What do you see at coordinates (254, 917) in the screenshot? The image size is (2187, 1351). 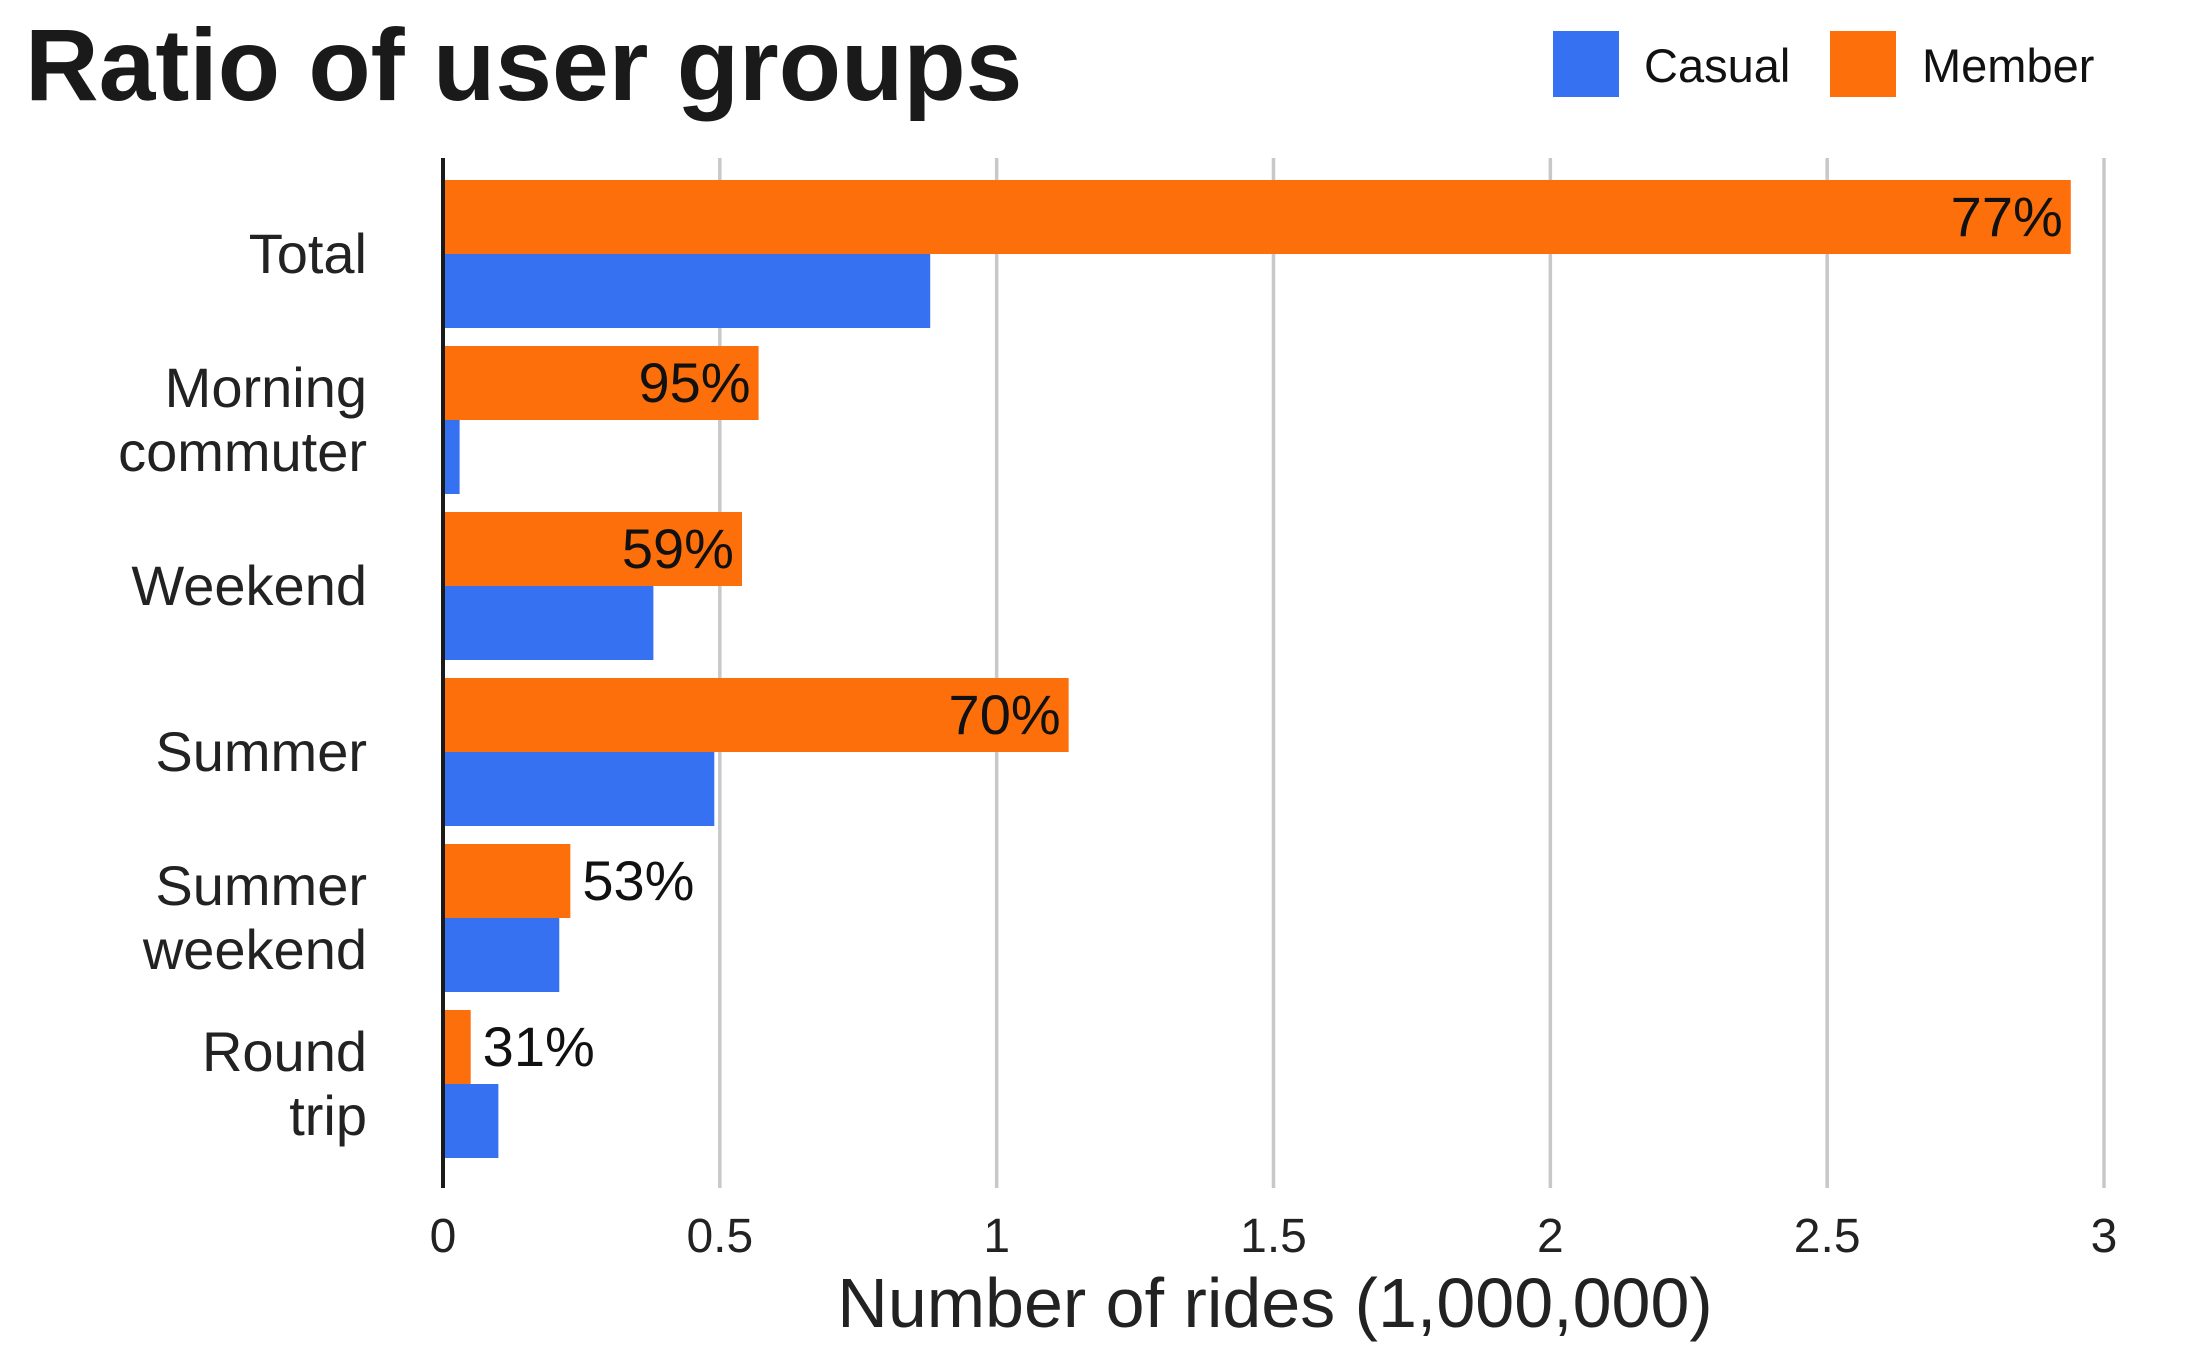 I see `category-label: Summer weekend` at bounding box center [254, 917].